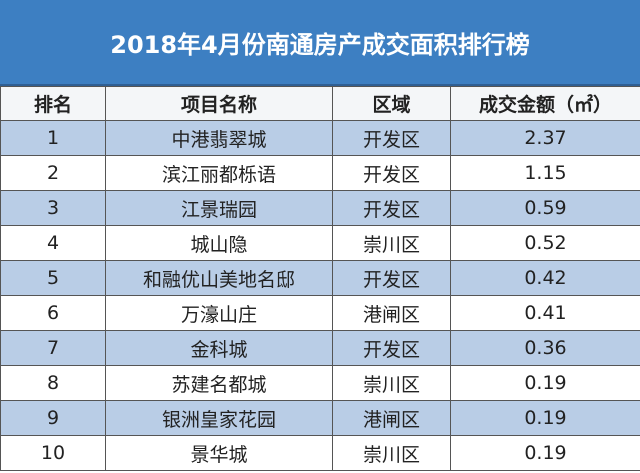 This screenshot has width=640, height=473. I want to click on table-cell: 2.37, so click(545, 138).